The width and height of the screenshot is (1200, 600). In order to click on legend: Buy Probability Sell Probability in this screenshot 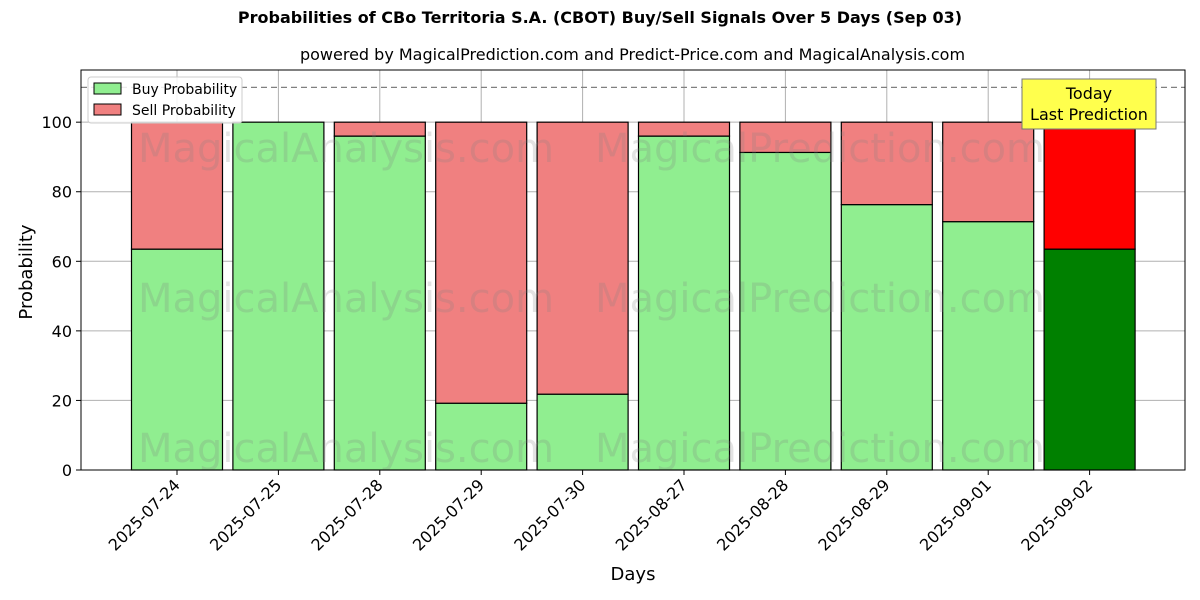, I will do `click(165, 100)`.